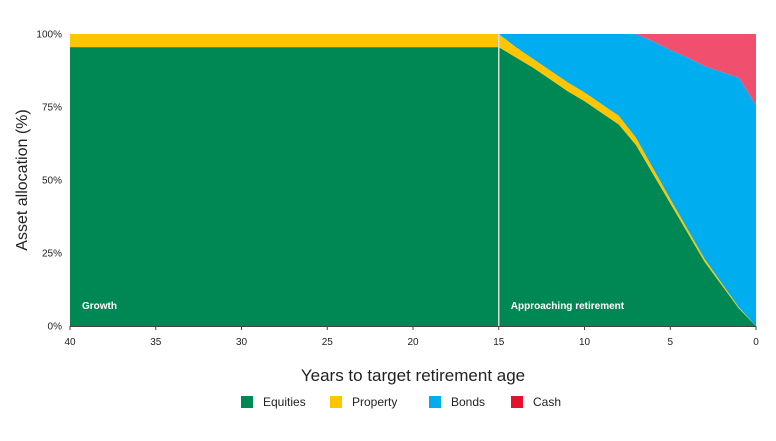 This screenshot has width=776, height=441. I want to click on x-tick-label: 35, so click(156, 342).